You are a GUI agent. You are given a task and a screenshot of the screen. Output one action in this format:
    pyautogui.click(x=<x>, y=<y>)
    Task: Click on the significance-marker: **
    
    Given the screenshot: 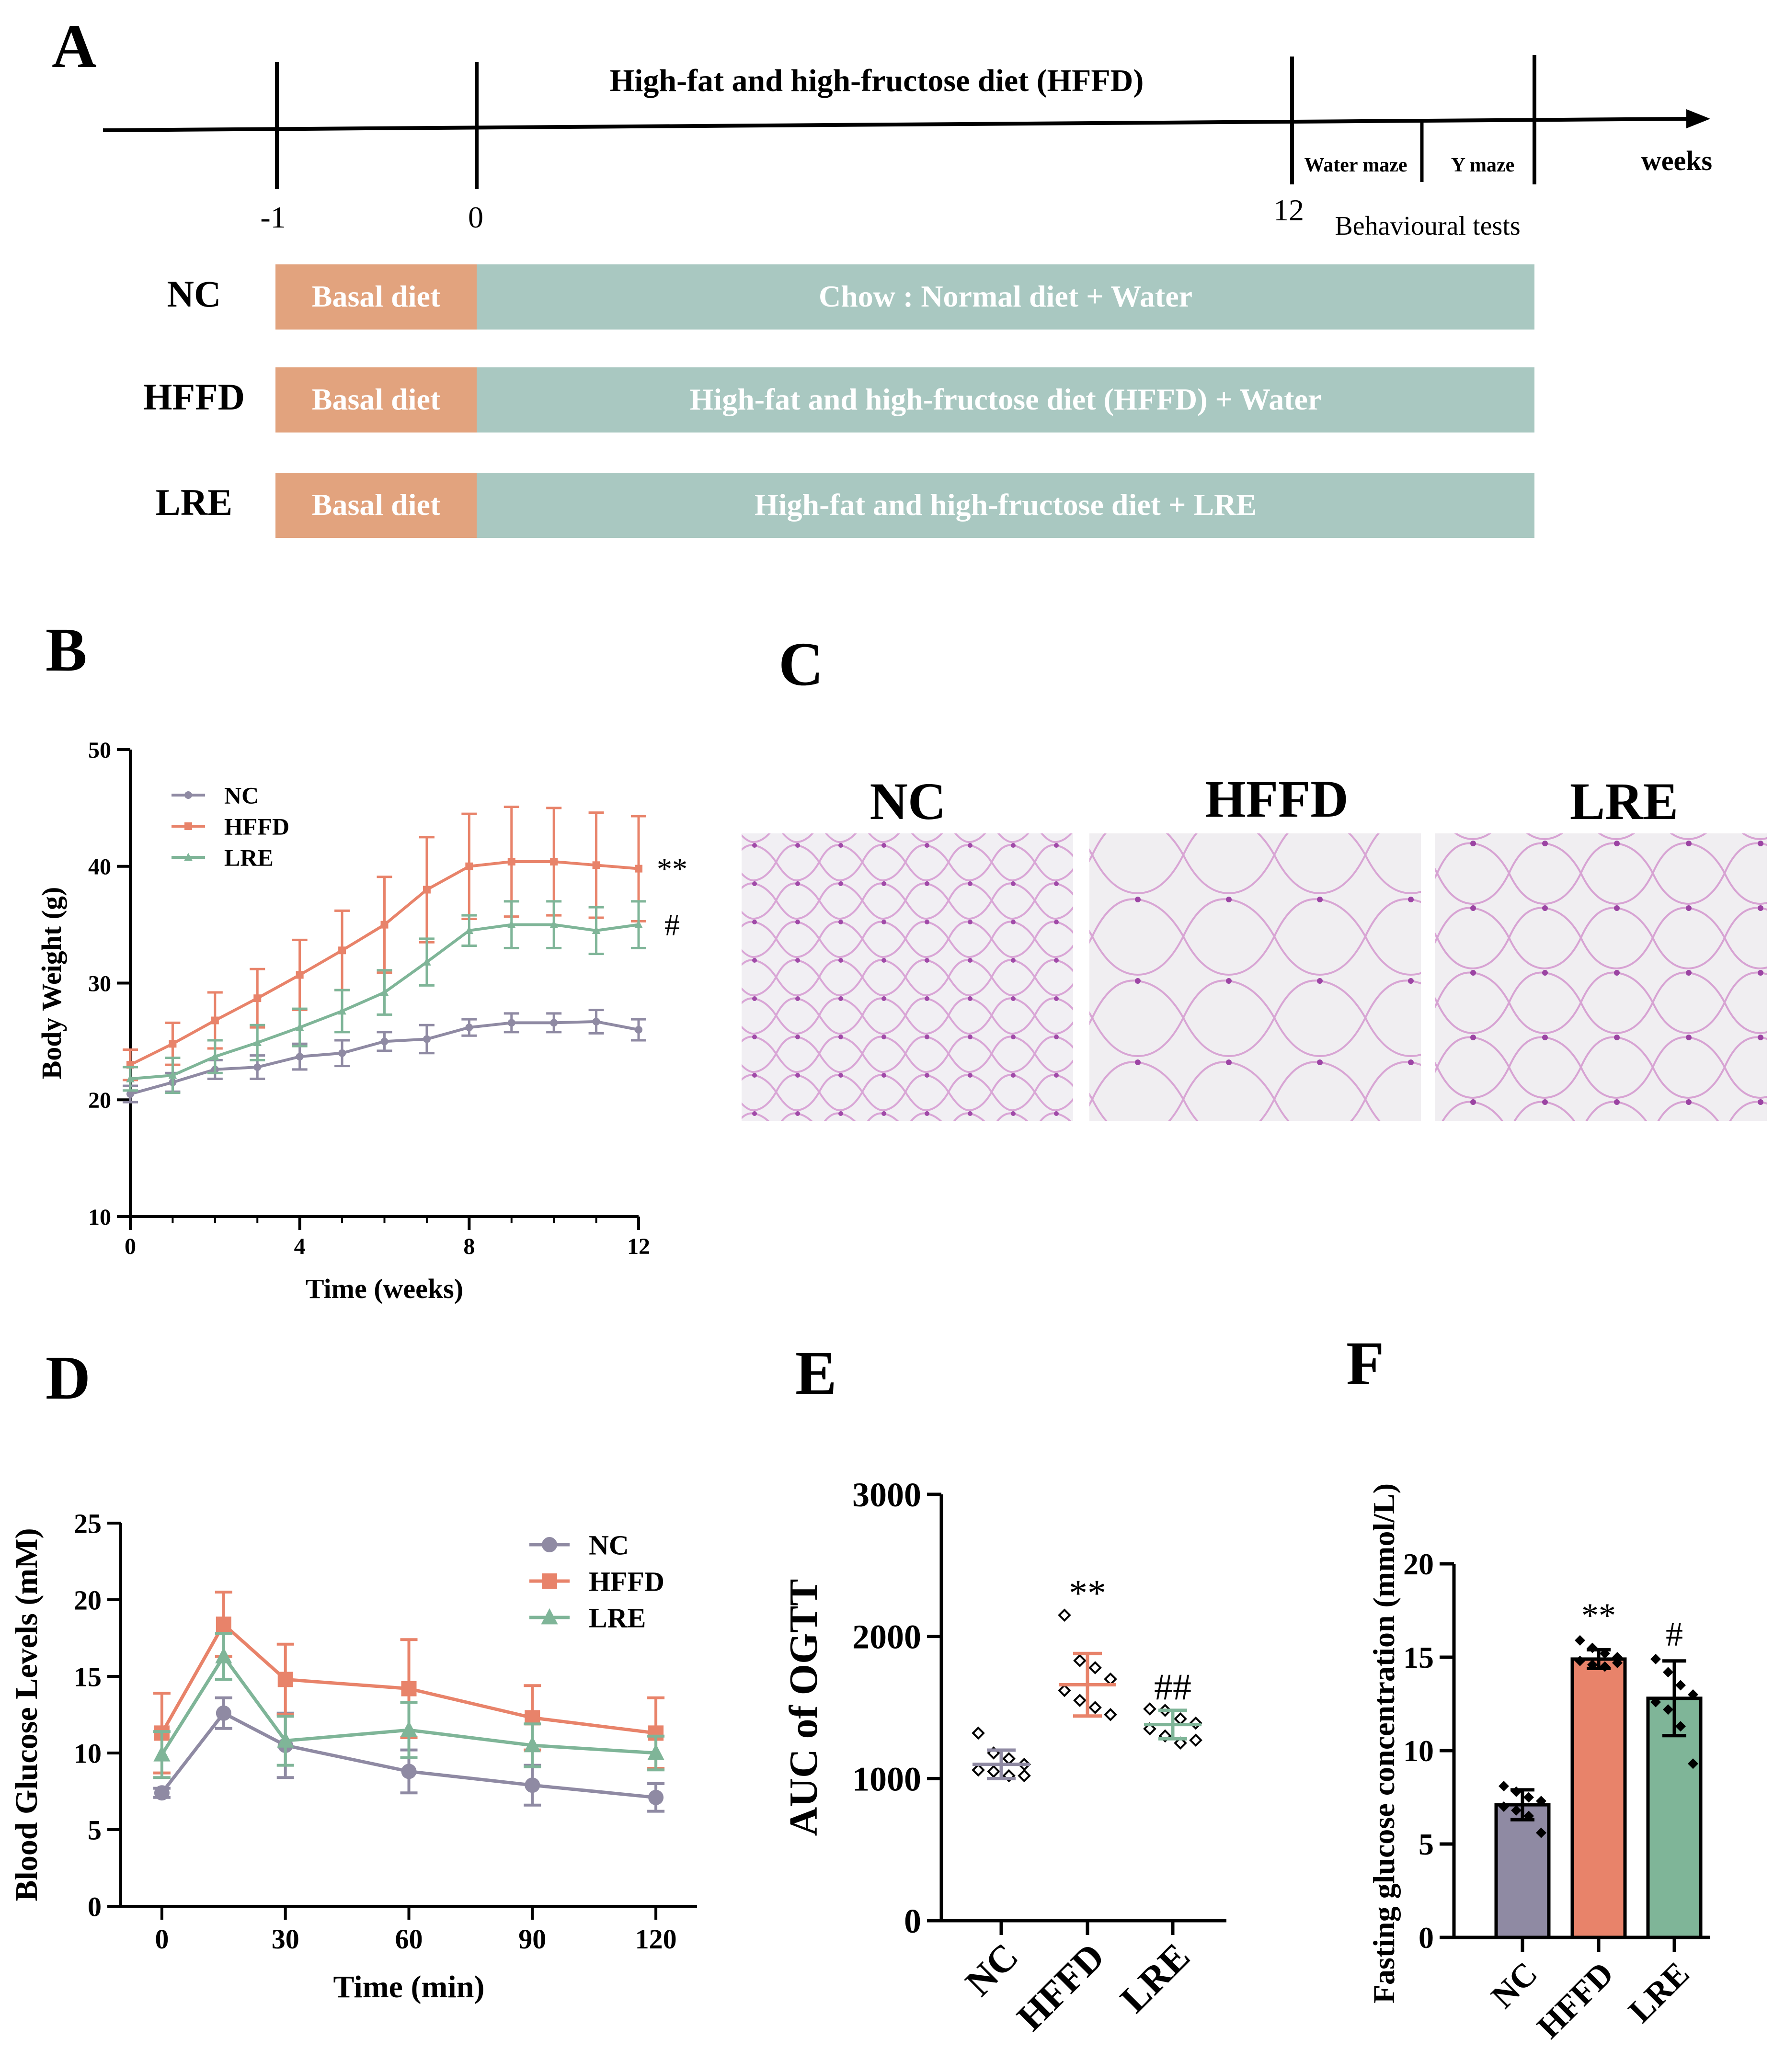 What is the action you would take?
    pyautogui.click(x=672, y=869)
    